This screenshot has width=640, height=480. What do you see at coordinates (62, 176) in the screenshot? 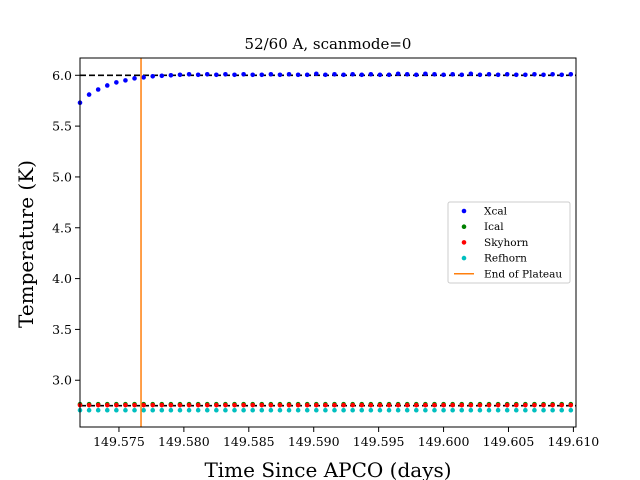
I see `y-tick-label: 5.0` at bounding box center [62, 176].